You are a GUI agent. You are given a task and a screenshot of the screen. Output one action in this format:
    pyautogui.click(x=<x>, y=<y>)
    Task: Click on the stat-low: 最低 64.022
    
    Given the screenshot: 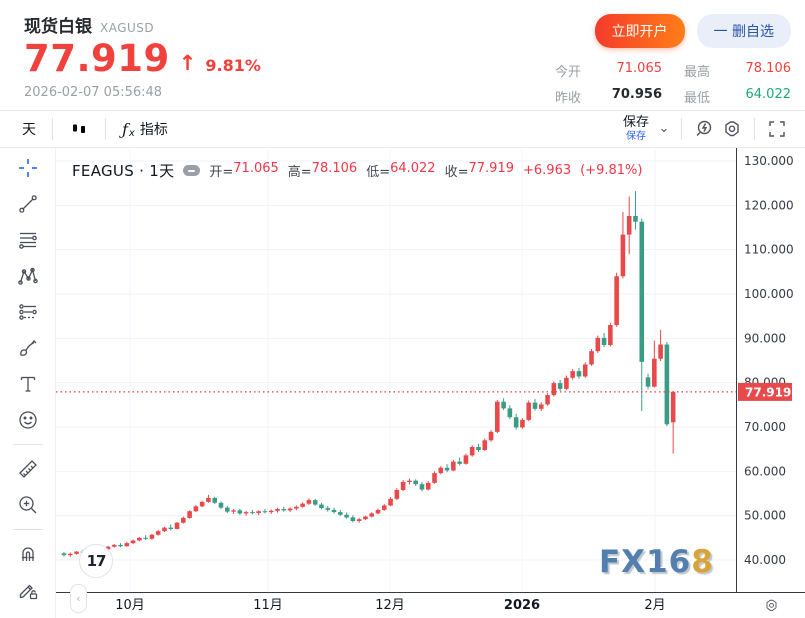 What is the action you would take?
    pyautogui.click(x=737, y=96)
    